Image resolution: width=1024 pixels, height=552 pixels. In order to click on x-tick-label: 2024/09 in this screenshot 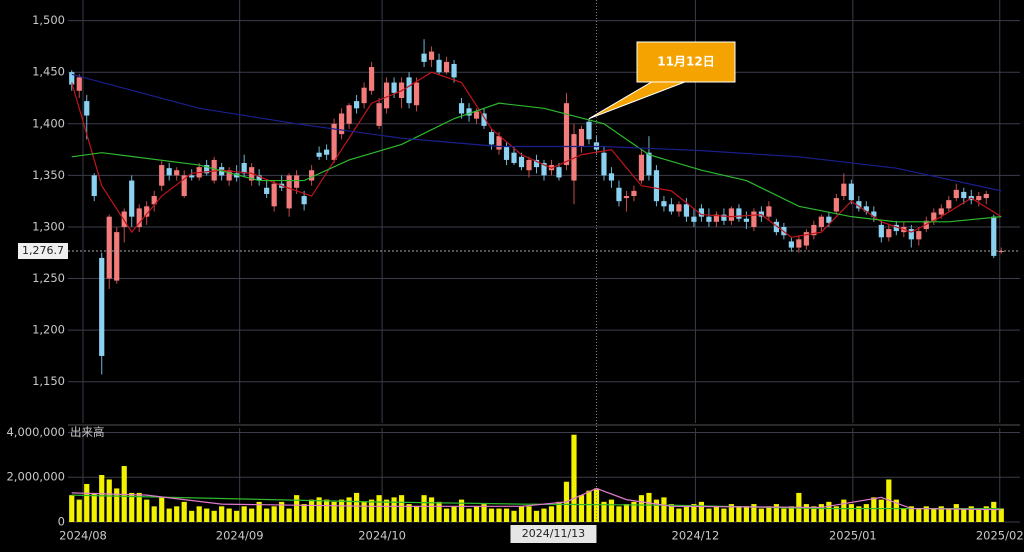, I will do `click(240, 536)`.